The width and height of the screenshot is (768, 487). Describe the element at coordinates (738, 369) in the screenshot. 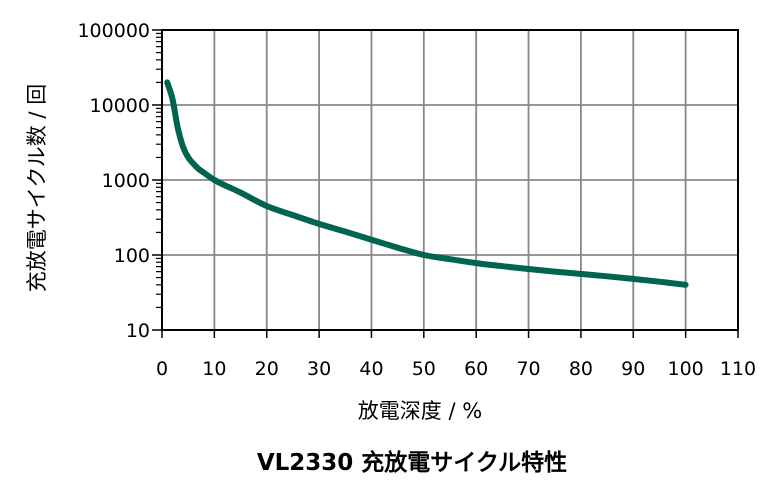

I see `x-tick-label: 110` at that location.